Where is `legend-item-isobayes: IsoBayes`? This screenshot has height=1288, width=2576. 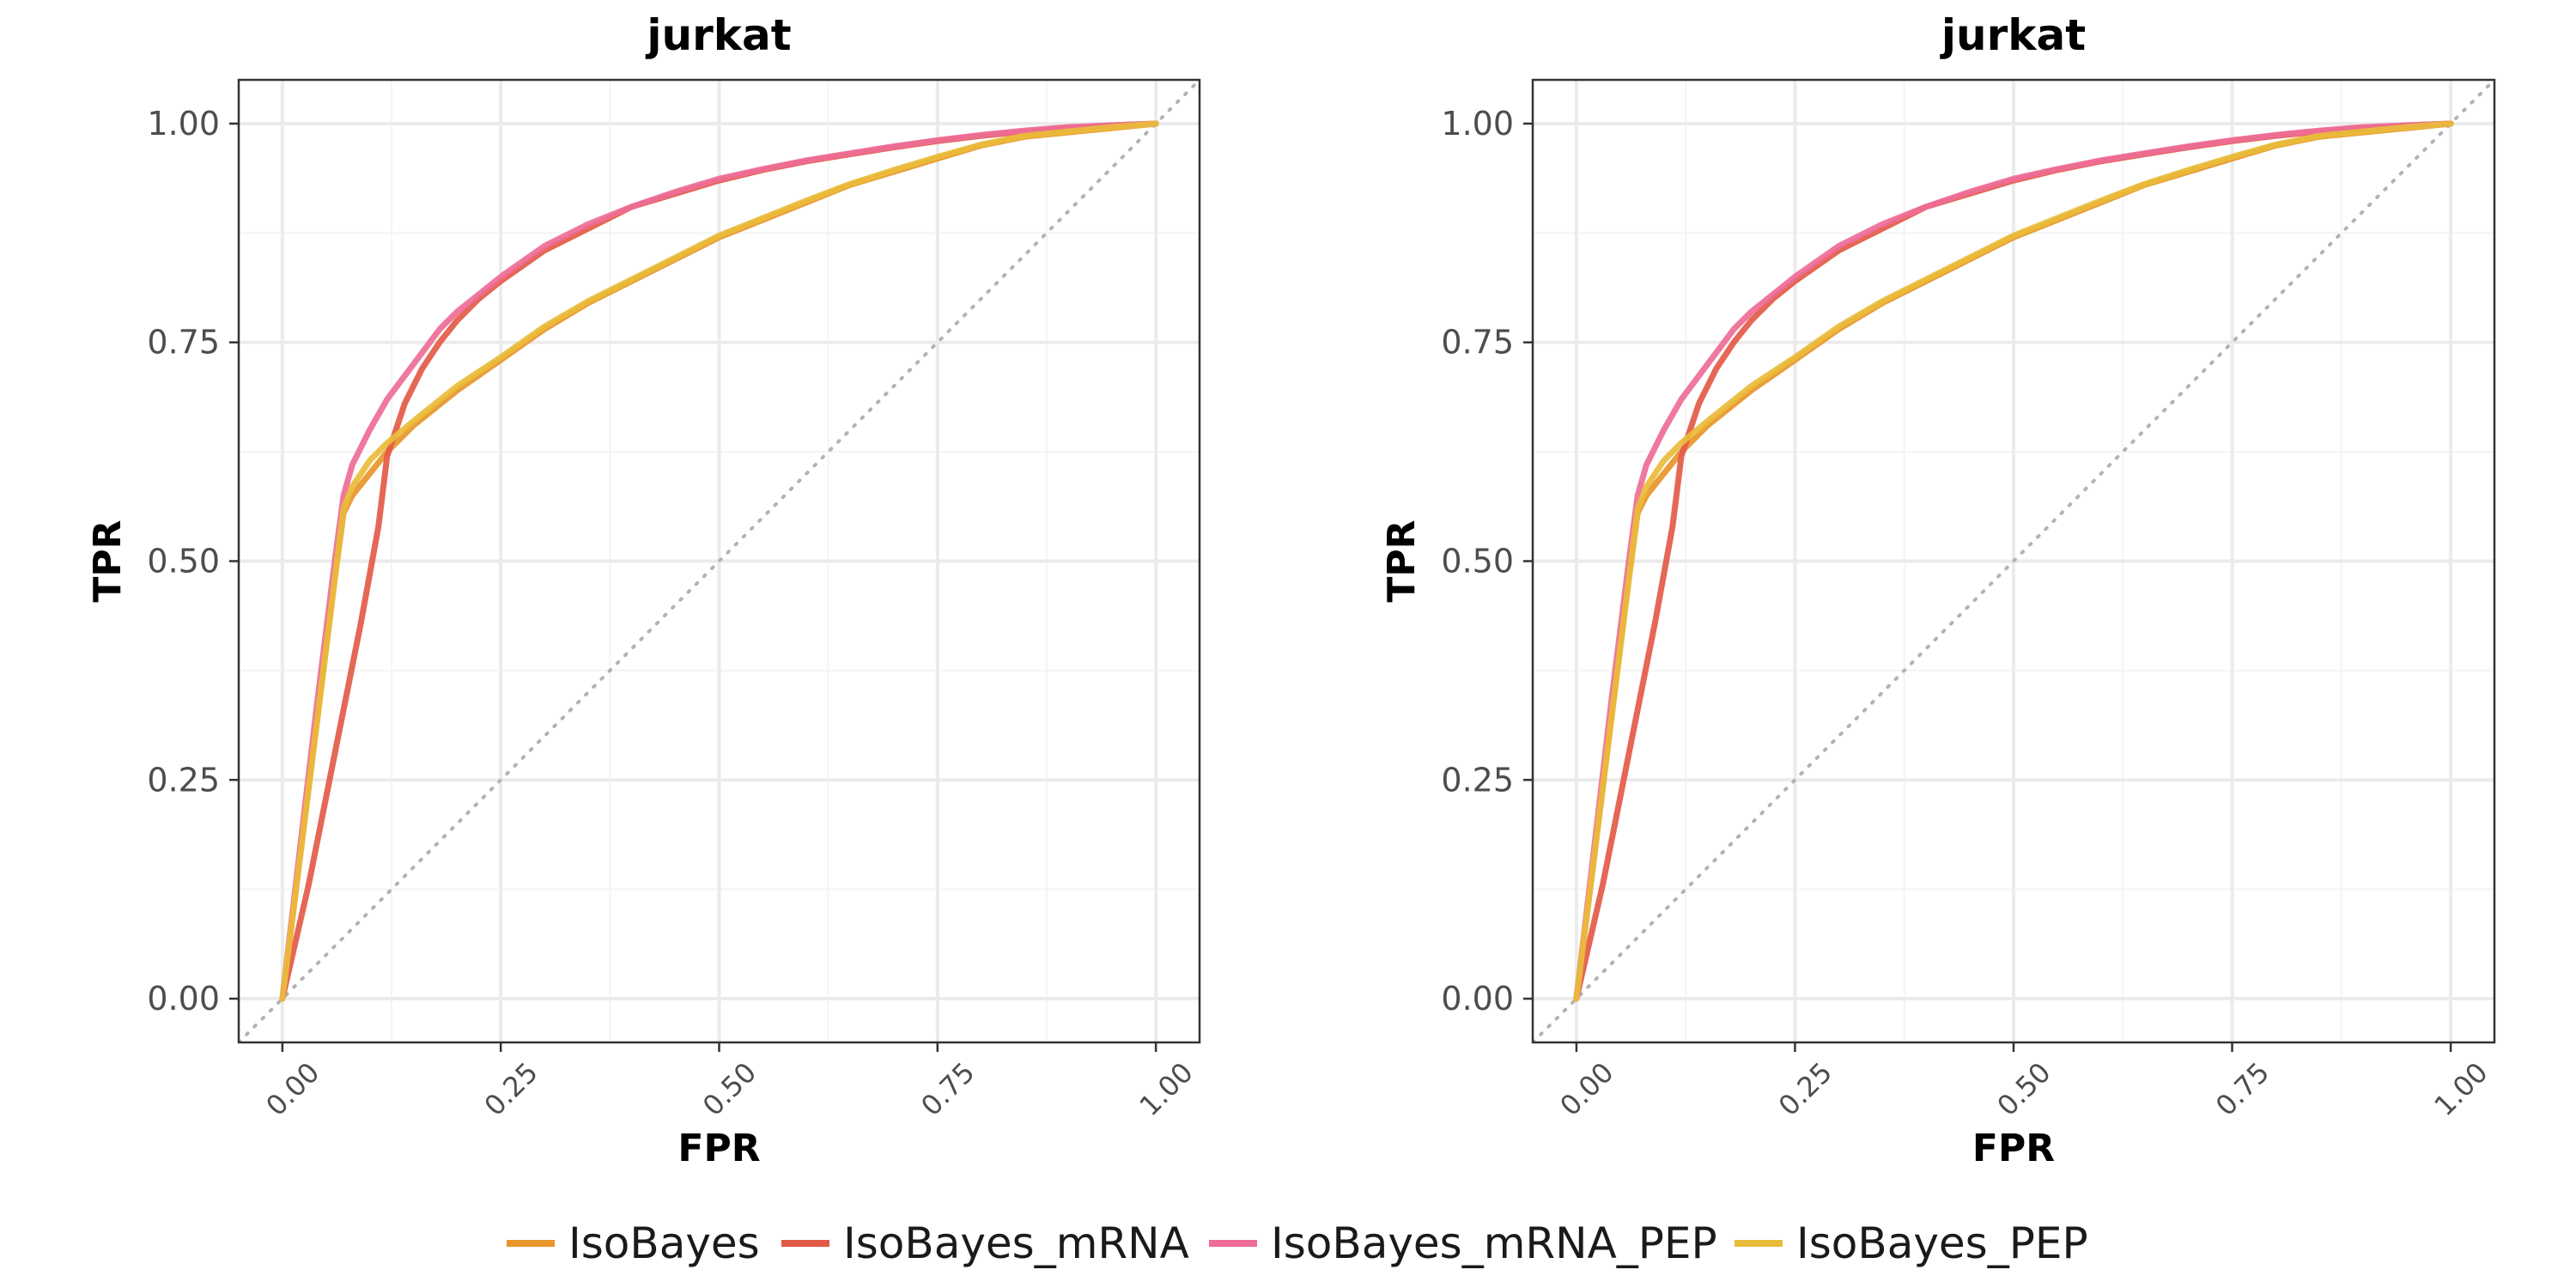
legend-item-isobayes: IsoBayes is located at coordinates (633, 1243).